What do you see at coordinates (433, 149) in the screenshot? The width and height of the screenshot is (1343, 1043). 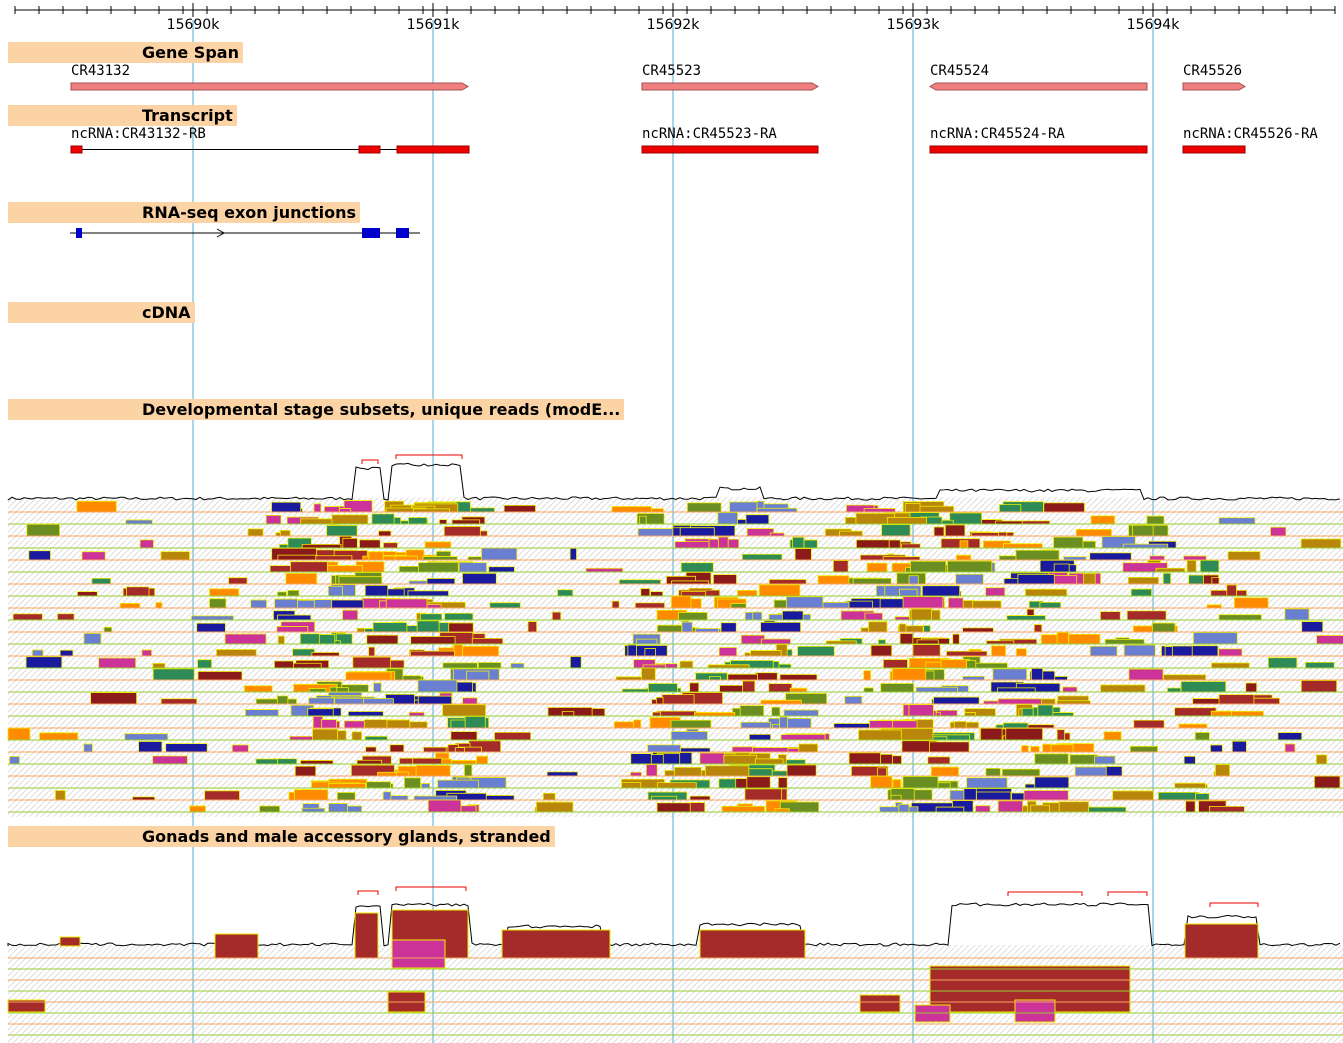 I see `exon` at bounding box center [433, 149].